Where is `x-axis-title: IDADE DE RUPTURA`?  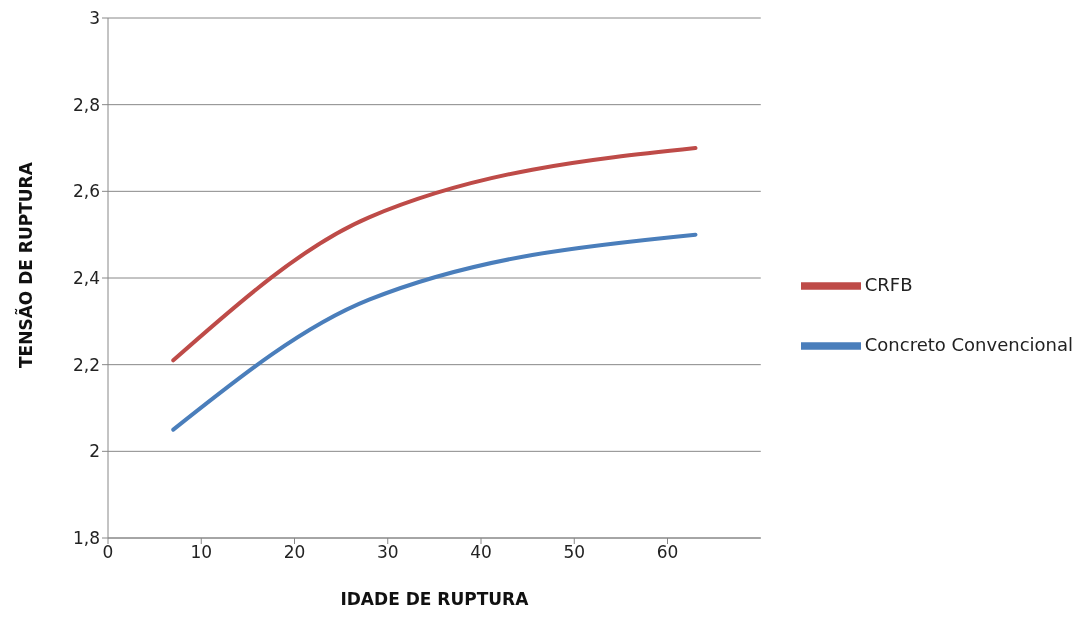 x-axis-title: IDADE DE RUPTURA is located at coordinates (435, 599).